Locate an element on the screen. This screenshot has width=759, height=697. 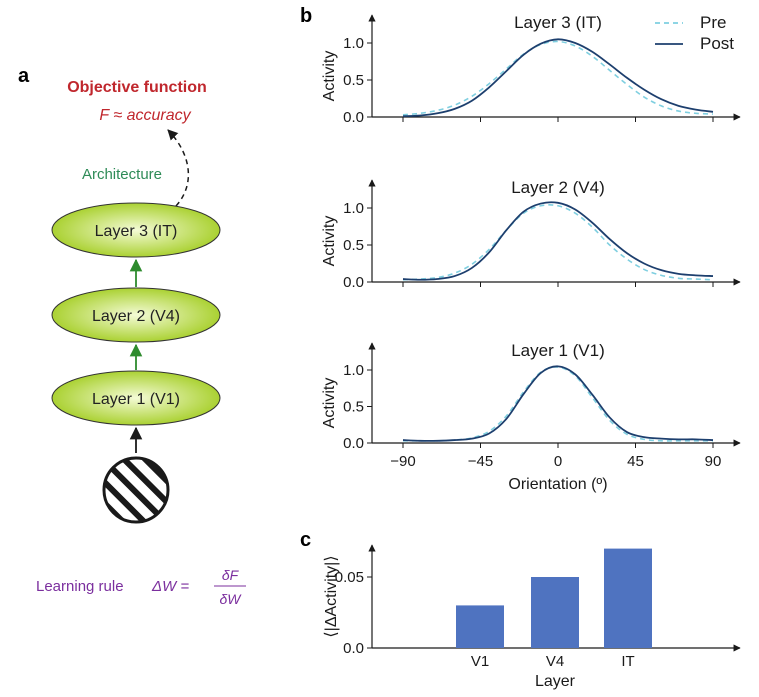
learning-rule-denominator: δW is located at coordinates (231, 599).